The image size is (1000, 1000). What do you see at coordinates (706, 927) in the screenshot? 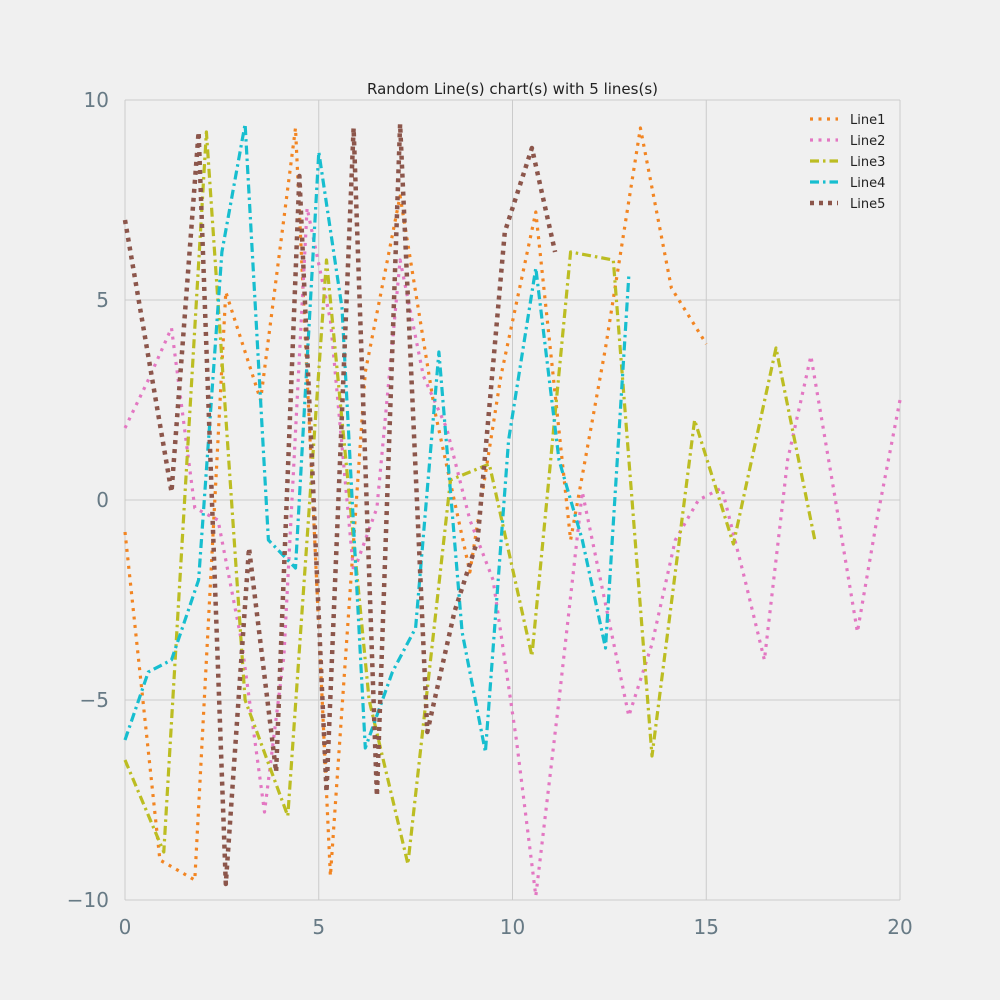
I see `x-tick-label: 15` at bounding box center [706, 927].